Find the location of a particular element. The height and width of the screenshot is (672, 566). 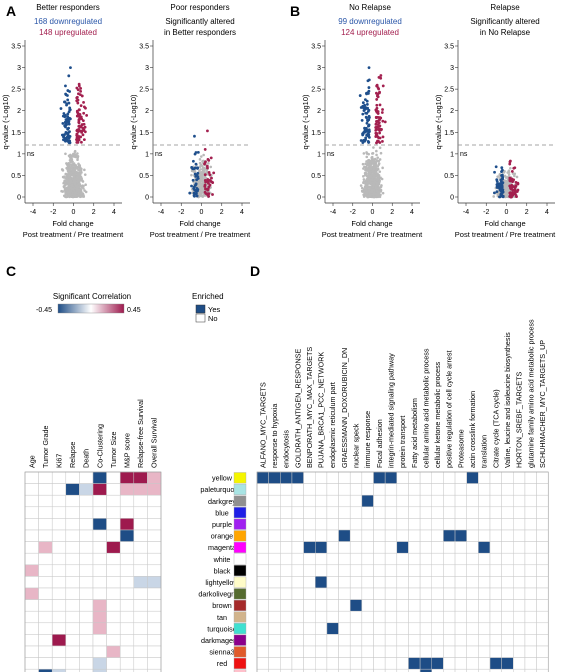

module-label: darkgrey is located at coordinates (222, 501).